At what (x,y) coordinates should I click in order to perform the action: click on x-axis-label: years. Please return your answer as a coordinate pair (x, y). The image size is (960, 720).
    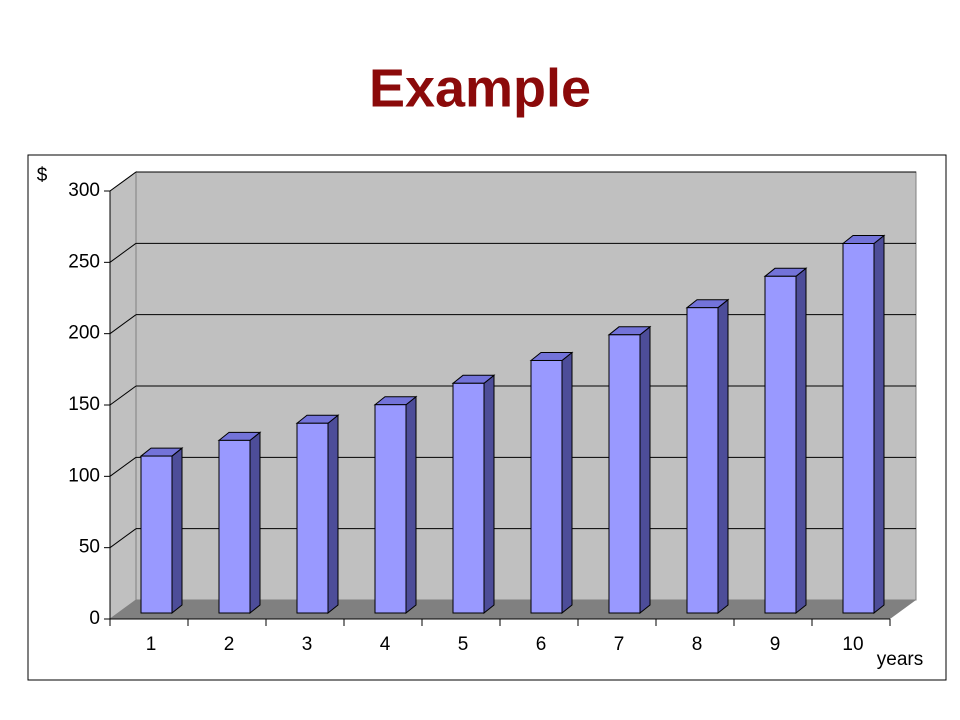
    Looking at the image, I should click on (900, 659).